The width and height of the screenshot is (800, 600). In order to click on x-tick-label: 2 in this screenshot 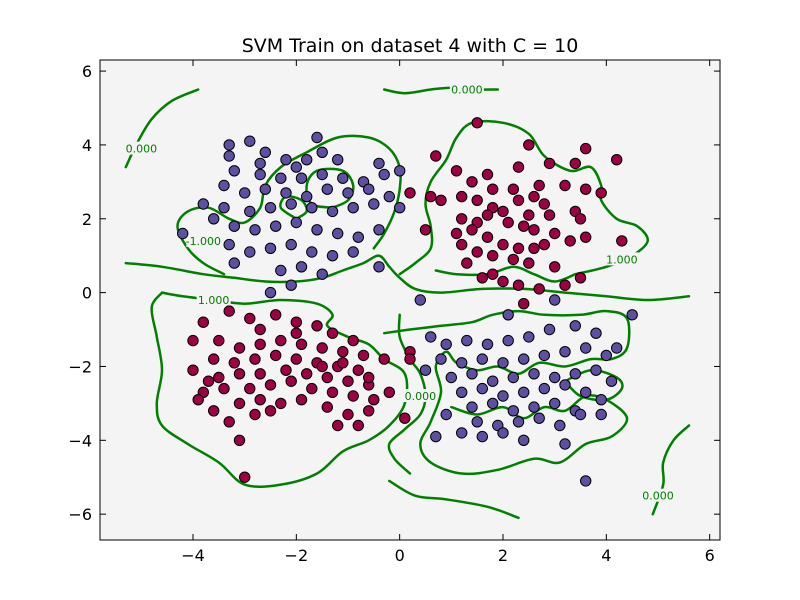, I will do `click(503, 555)`.